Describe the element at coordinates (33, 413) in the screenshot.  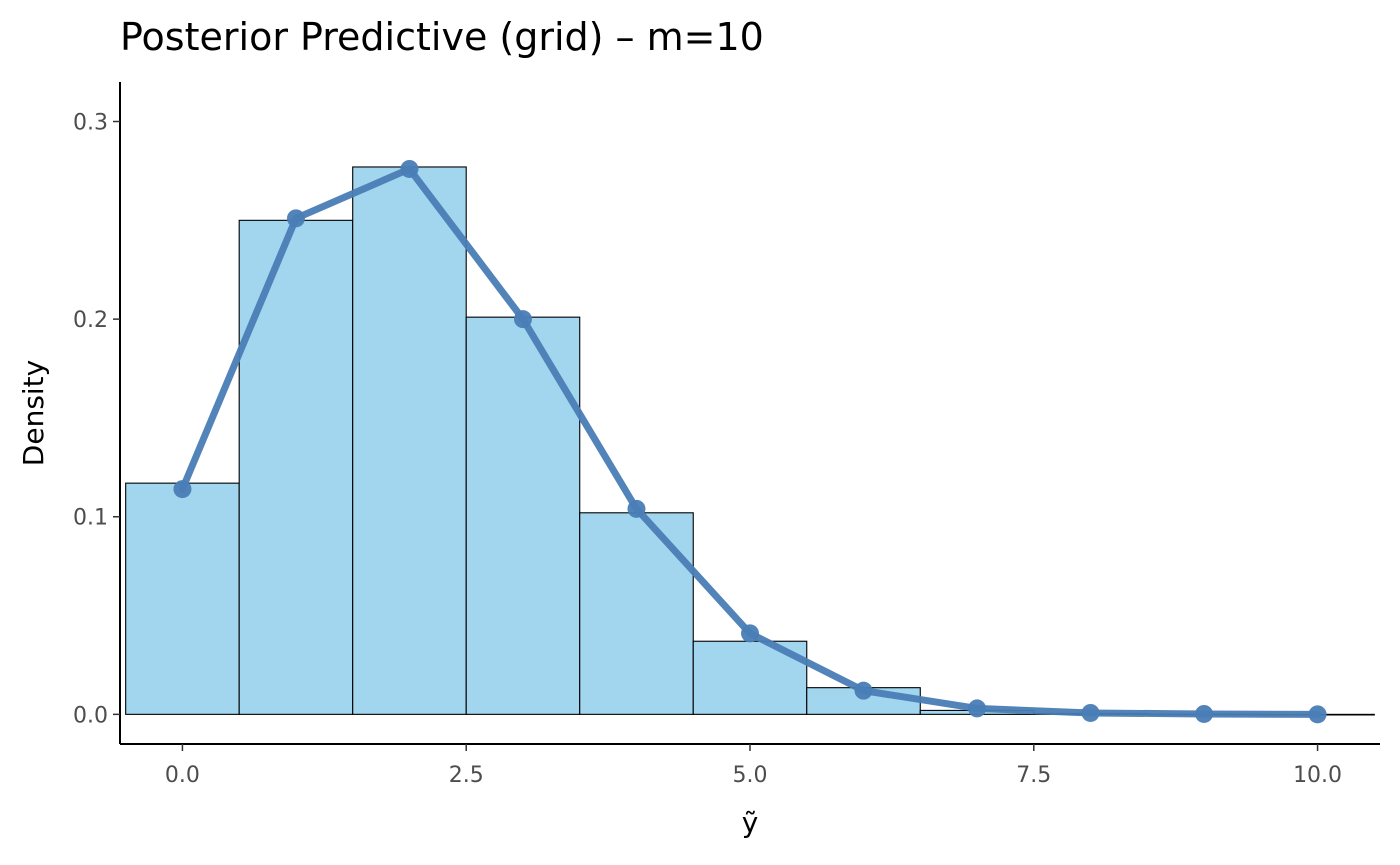
I see `y-axis-title: Density` at that location.